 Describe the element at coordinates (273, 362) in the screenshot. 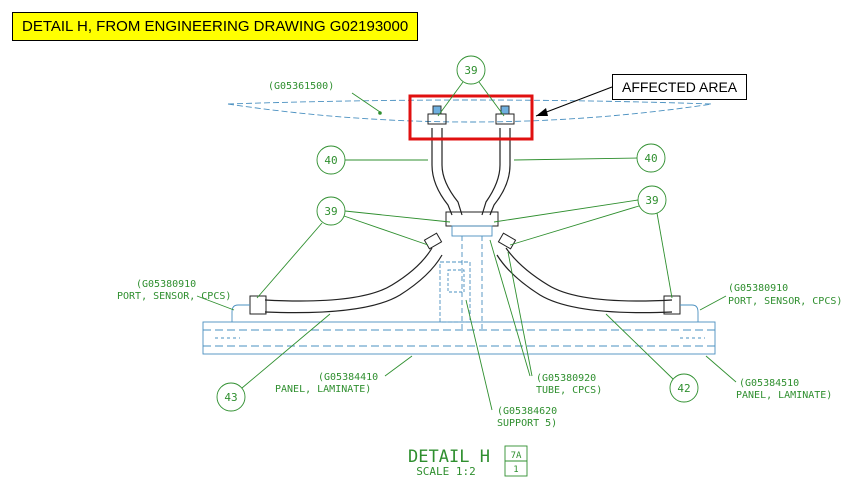

I see `balloon-43: 43` at that location.